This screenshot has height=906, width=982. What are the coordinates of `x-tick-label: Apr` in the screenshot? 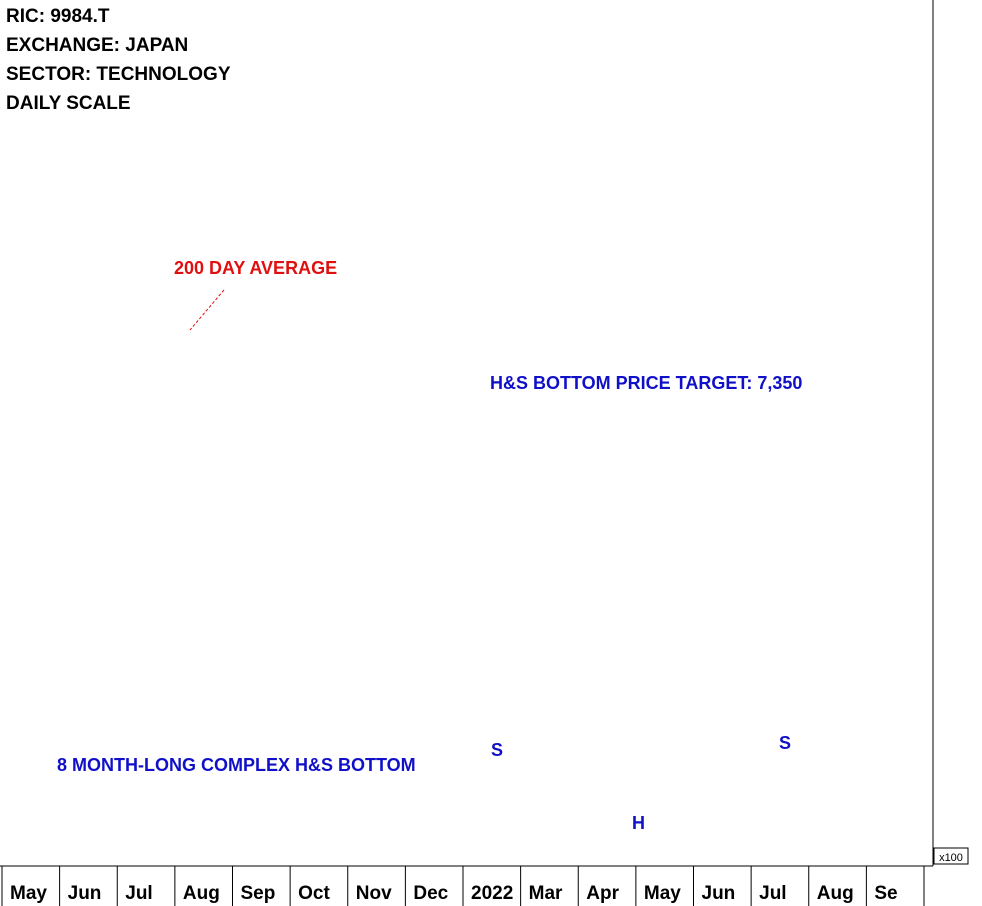 It's located at (602, 893).